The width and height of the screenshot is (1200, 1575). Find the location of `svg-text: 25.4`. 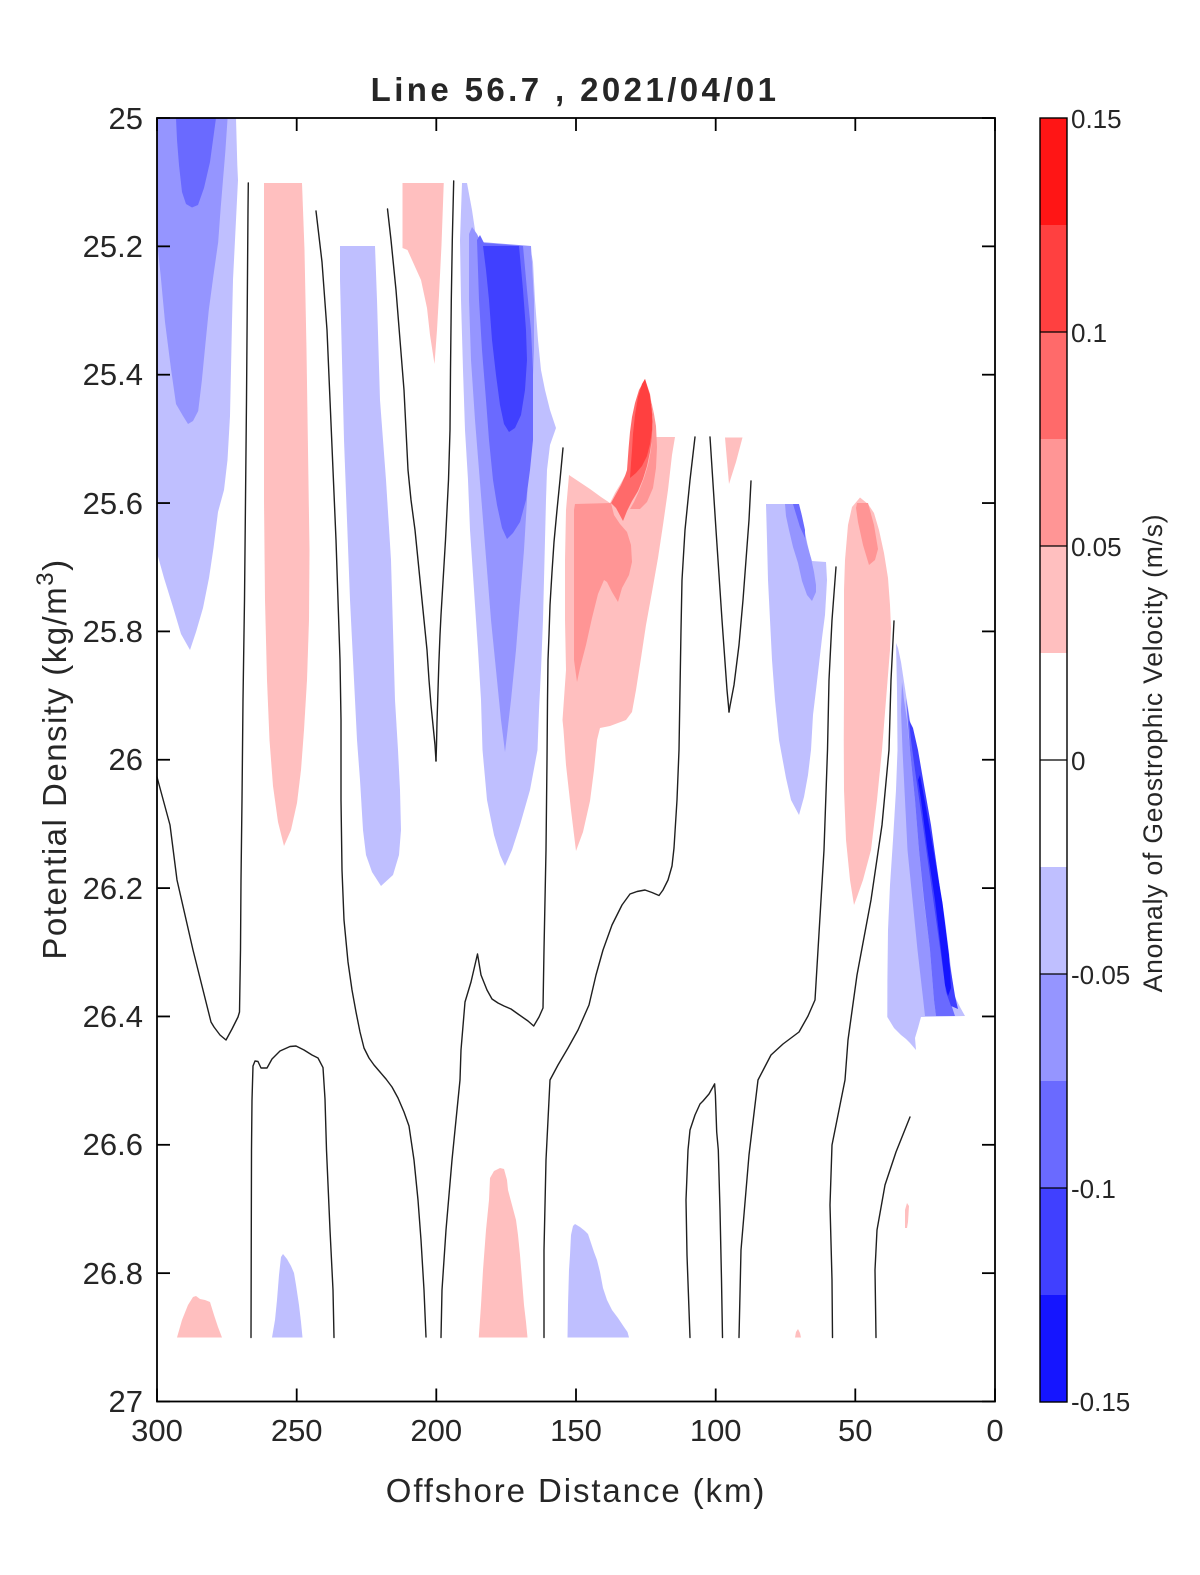

svg-text: 25.4 is located at coordinates (113, 374).